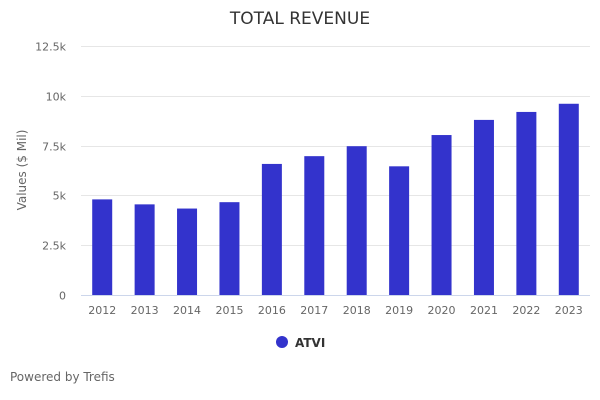 This screenshot has width=600, height=400. What do you see at coordinates (102, 247) in the screenshot?
I see `bar-2012` at bounding box center [102, 247].